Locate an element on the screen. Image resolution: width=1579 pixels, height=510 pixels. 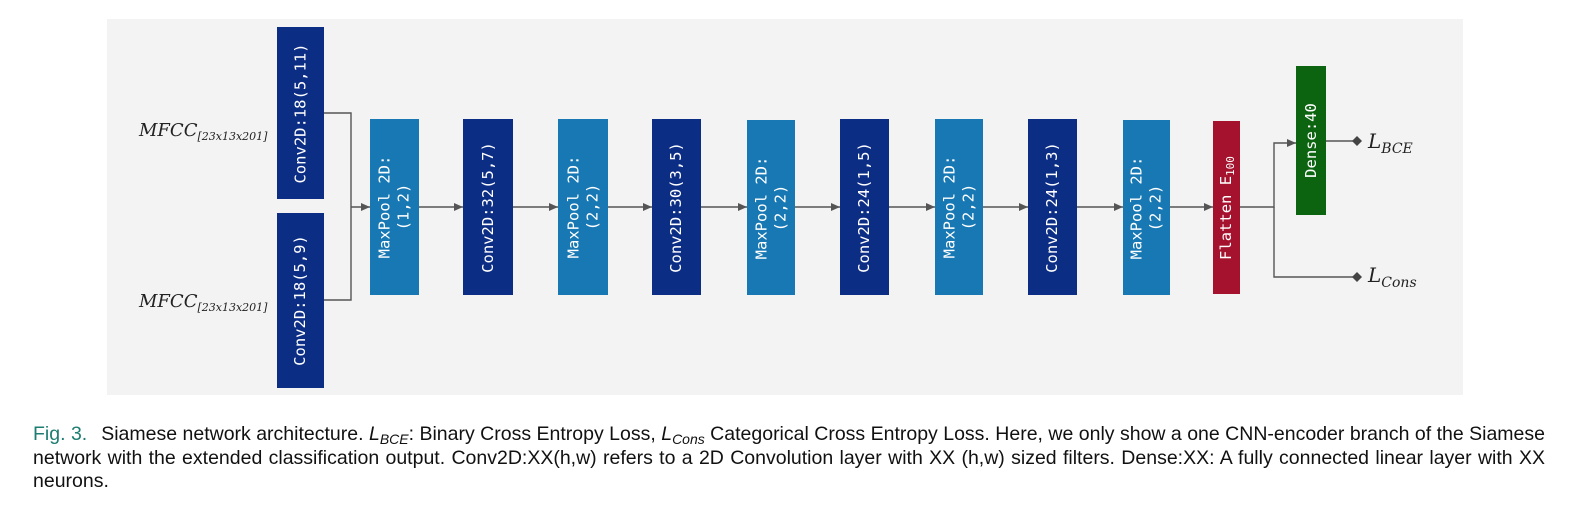
figure-label: Fig. 3. is located at coordinates (60, 434).